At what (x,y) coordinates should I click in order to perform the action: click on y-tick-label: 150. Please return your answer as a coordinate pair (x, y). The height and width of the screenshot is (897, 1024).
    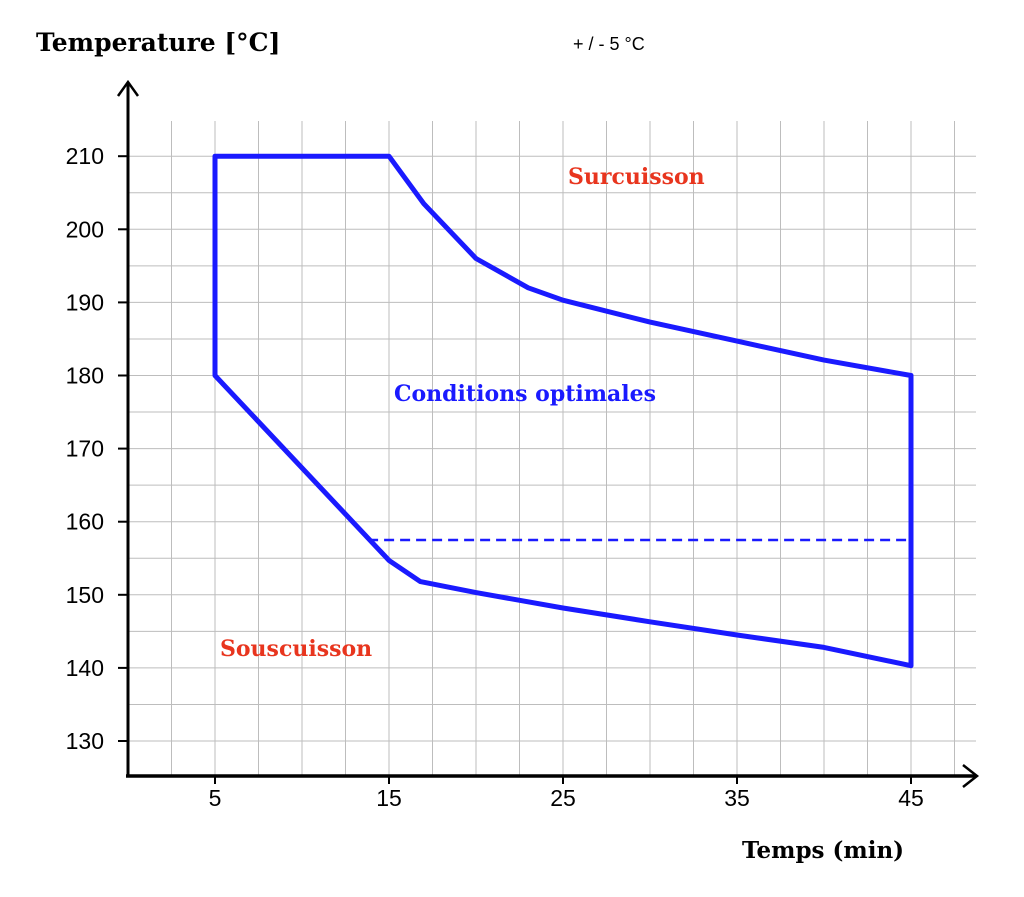
    Looking at the image, I should click on (85, 595).